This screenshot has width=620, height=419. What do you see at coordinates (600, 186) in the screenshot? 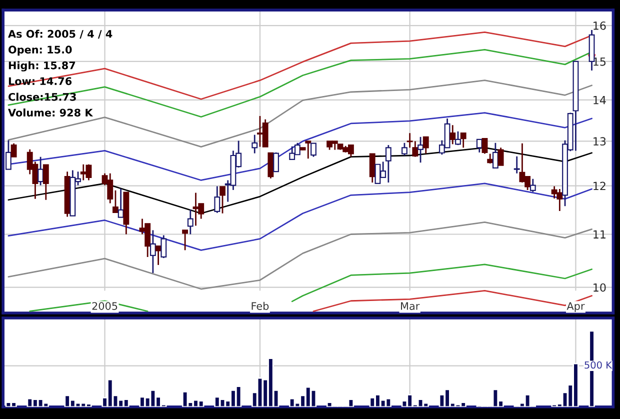
I see `y-tick-label: 12` at bounding box center [600, 186].